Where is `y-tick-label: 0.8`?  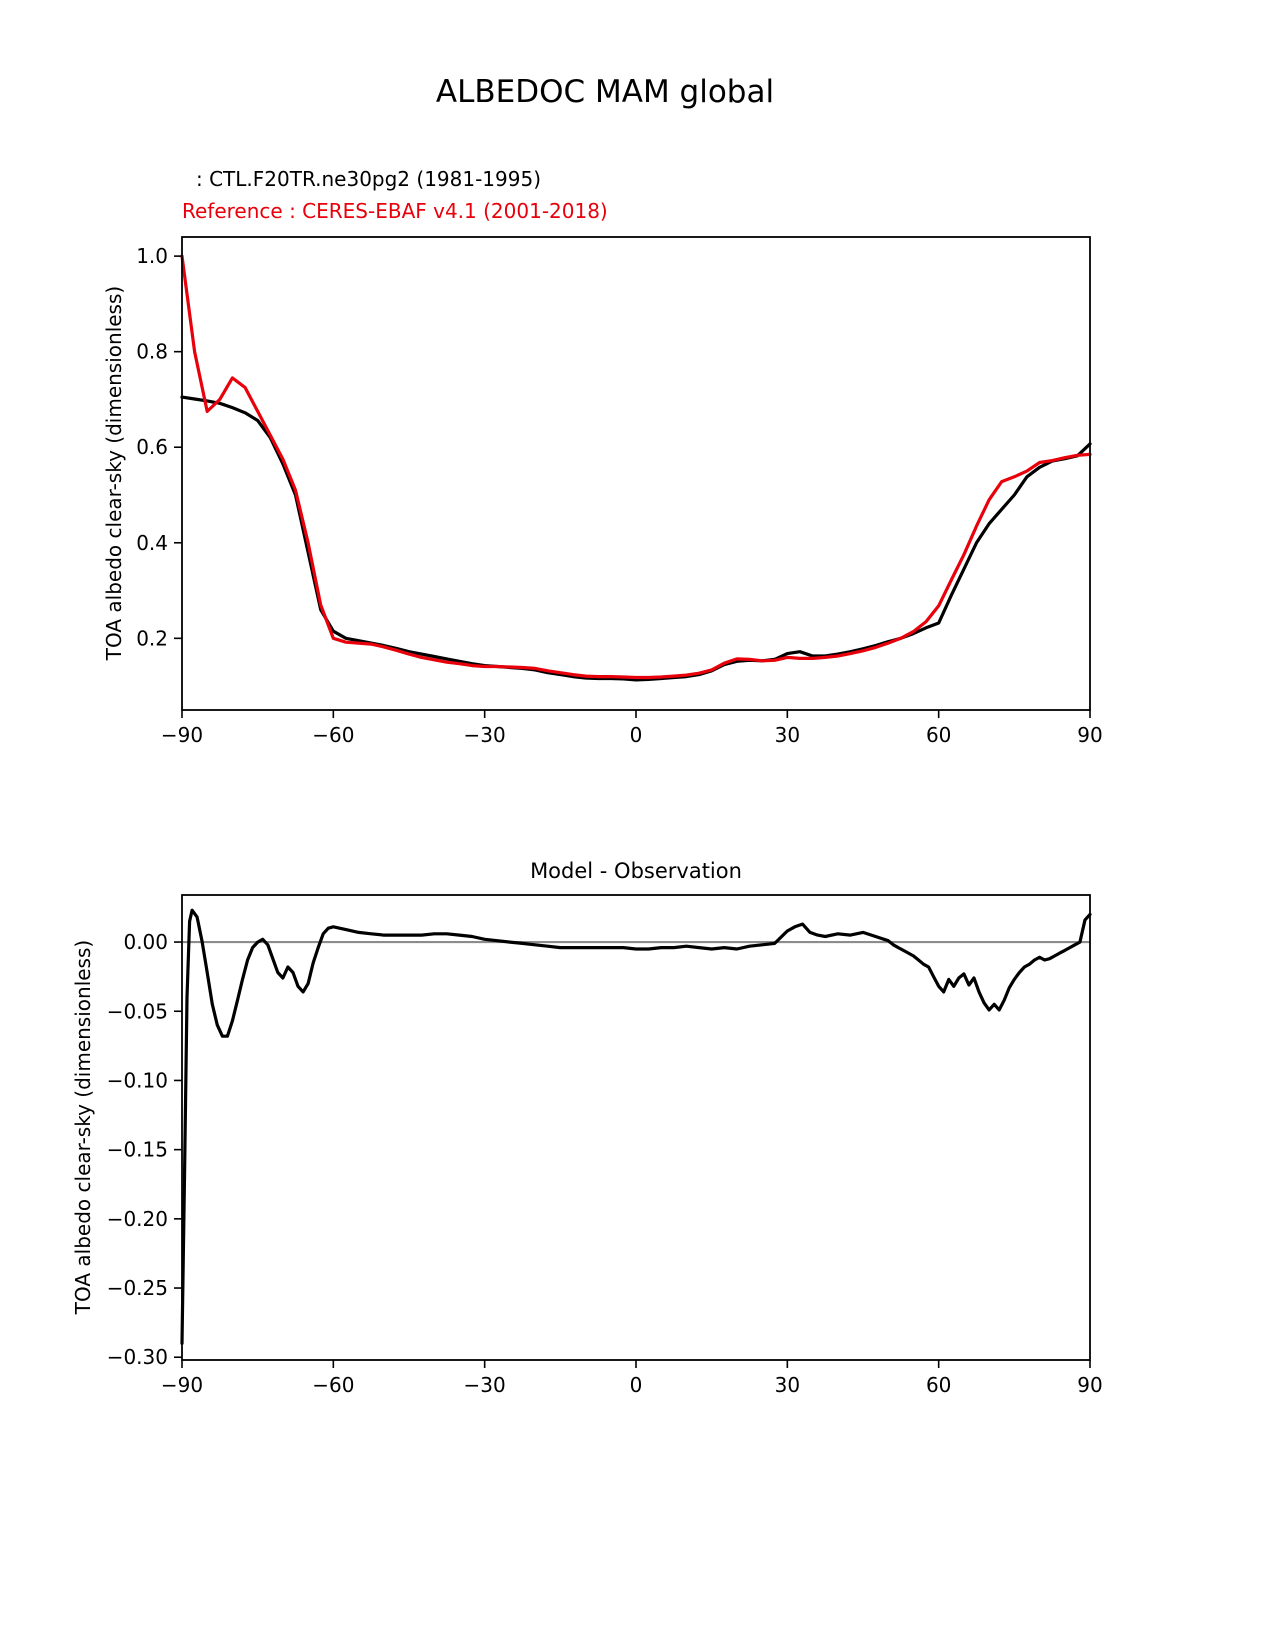
y-tick-label: 0.8 is located at coordinates (152, 352).